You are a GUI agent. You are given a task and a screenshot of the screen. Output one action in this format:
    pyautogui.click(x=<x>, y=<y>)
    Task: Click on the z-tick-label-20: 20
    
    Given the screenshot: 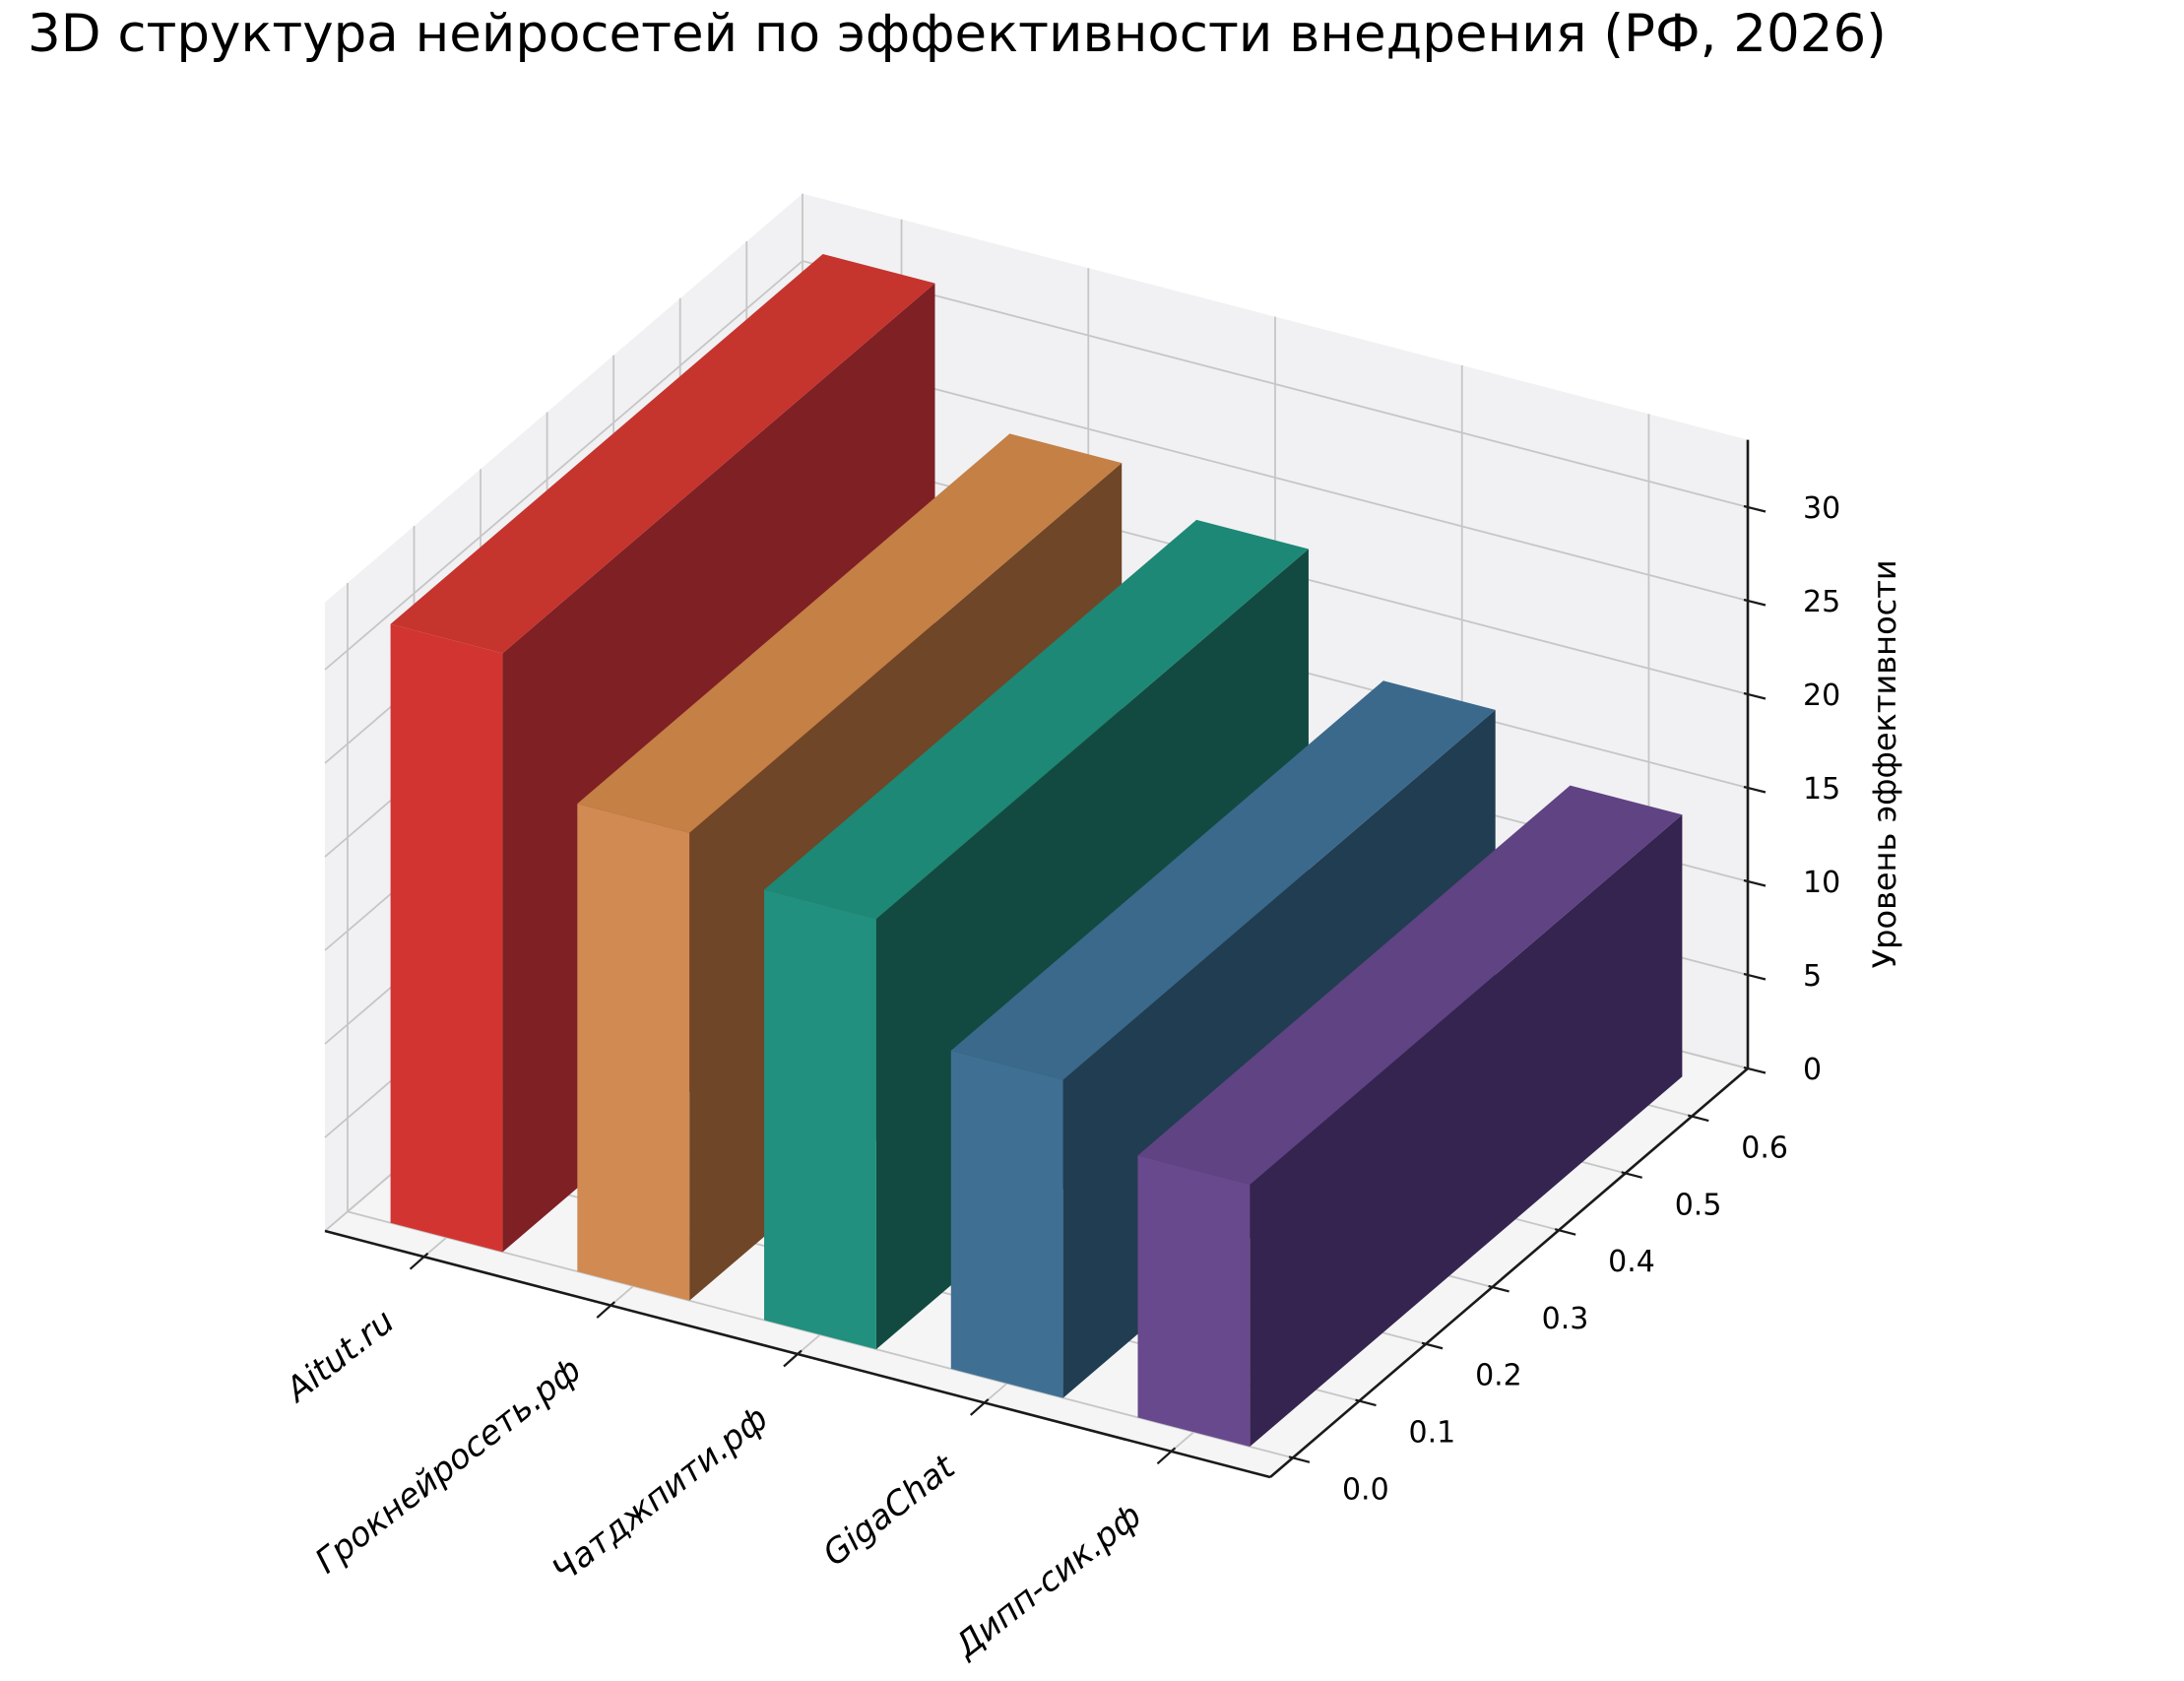 What is the action you would take?
    pyautogui.click(x=1821, y=696)
    